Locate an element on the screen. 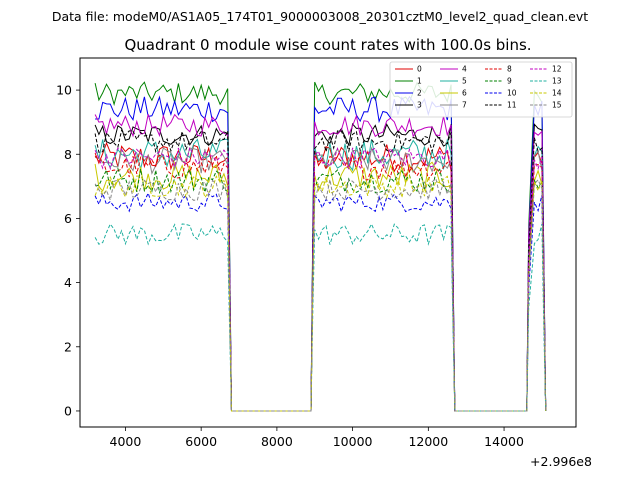  y-axis: 0 2 4 6 8 10 is located at coordinates (68, 250).